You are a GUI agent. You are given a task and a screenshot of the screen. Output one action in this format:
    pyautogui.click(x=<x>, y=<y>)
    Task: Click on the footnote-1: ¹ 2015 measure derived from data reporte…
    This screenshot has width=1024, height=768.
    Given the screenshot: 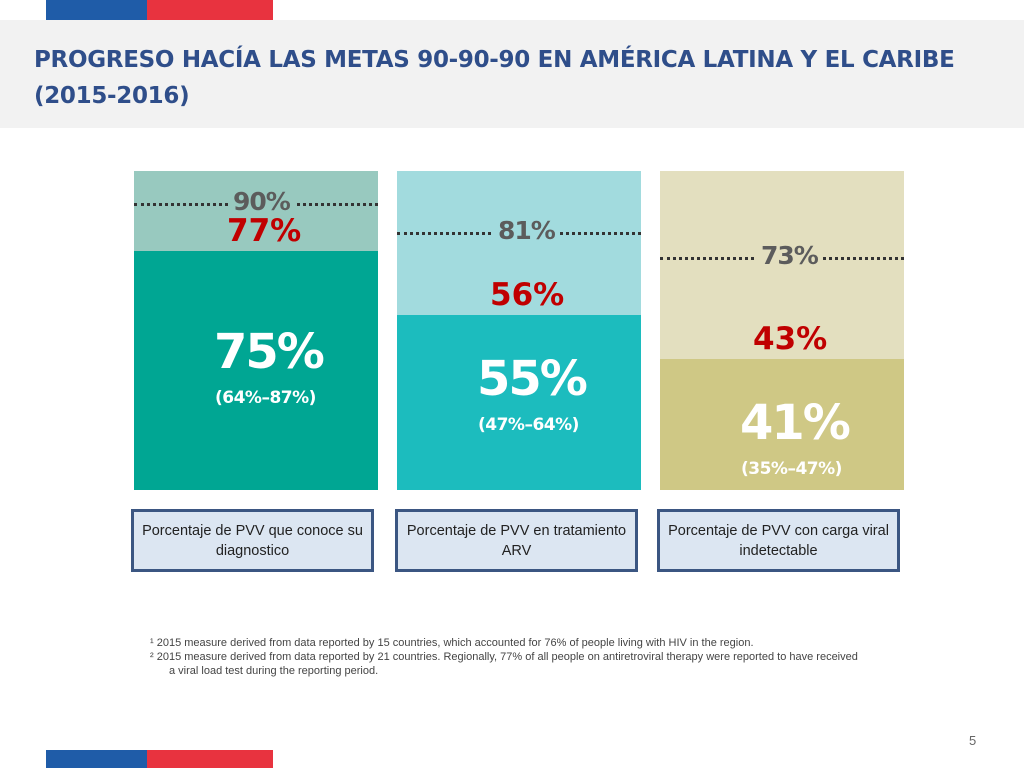 What is the action you would take?
    pyautogui.click(x=452, y=643)
    